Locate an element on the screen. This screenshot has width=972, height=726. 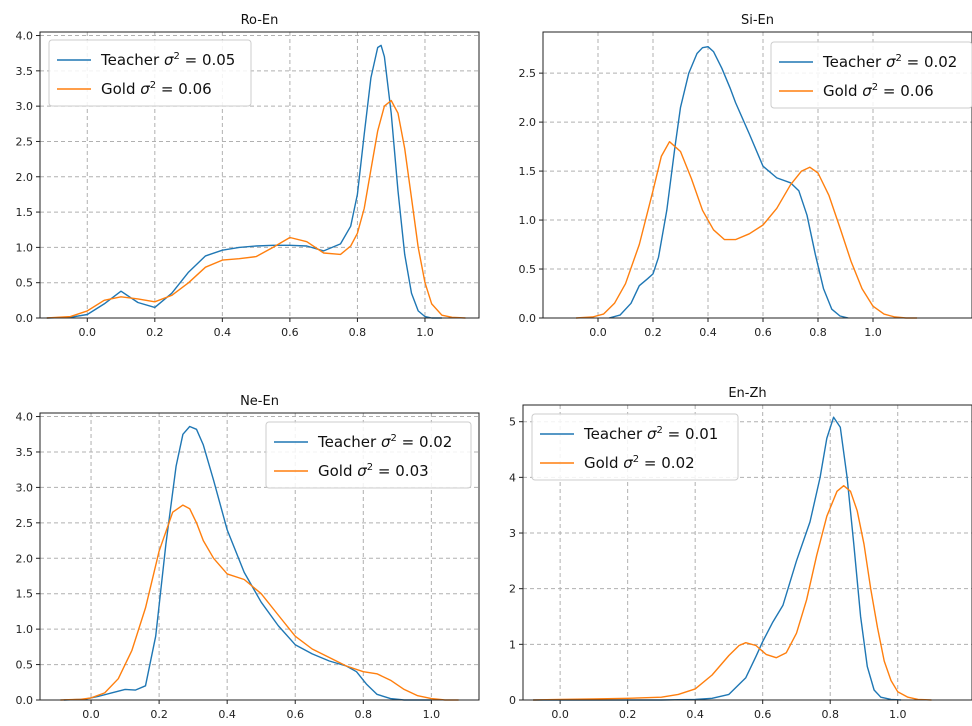
chart-title: Ne-En is located at coordinates (259, 401).